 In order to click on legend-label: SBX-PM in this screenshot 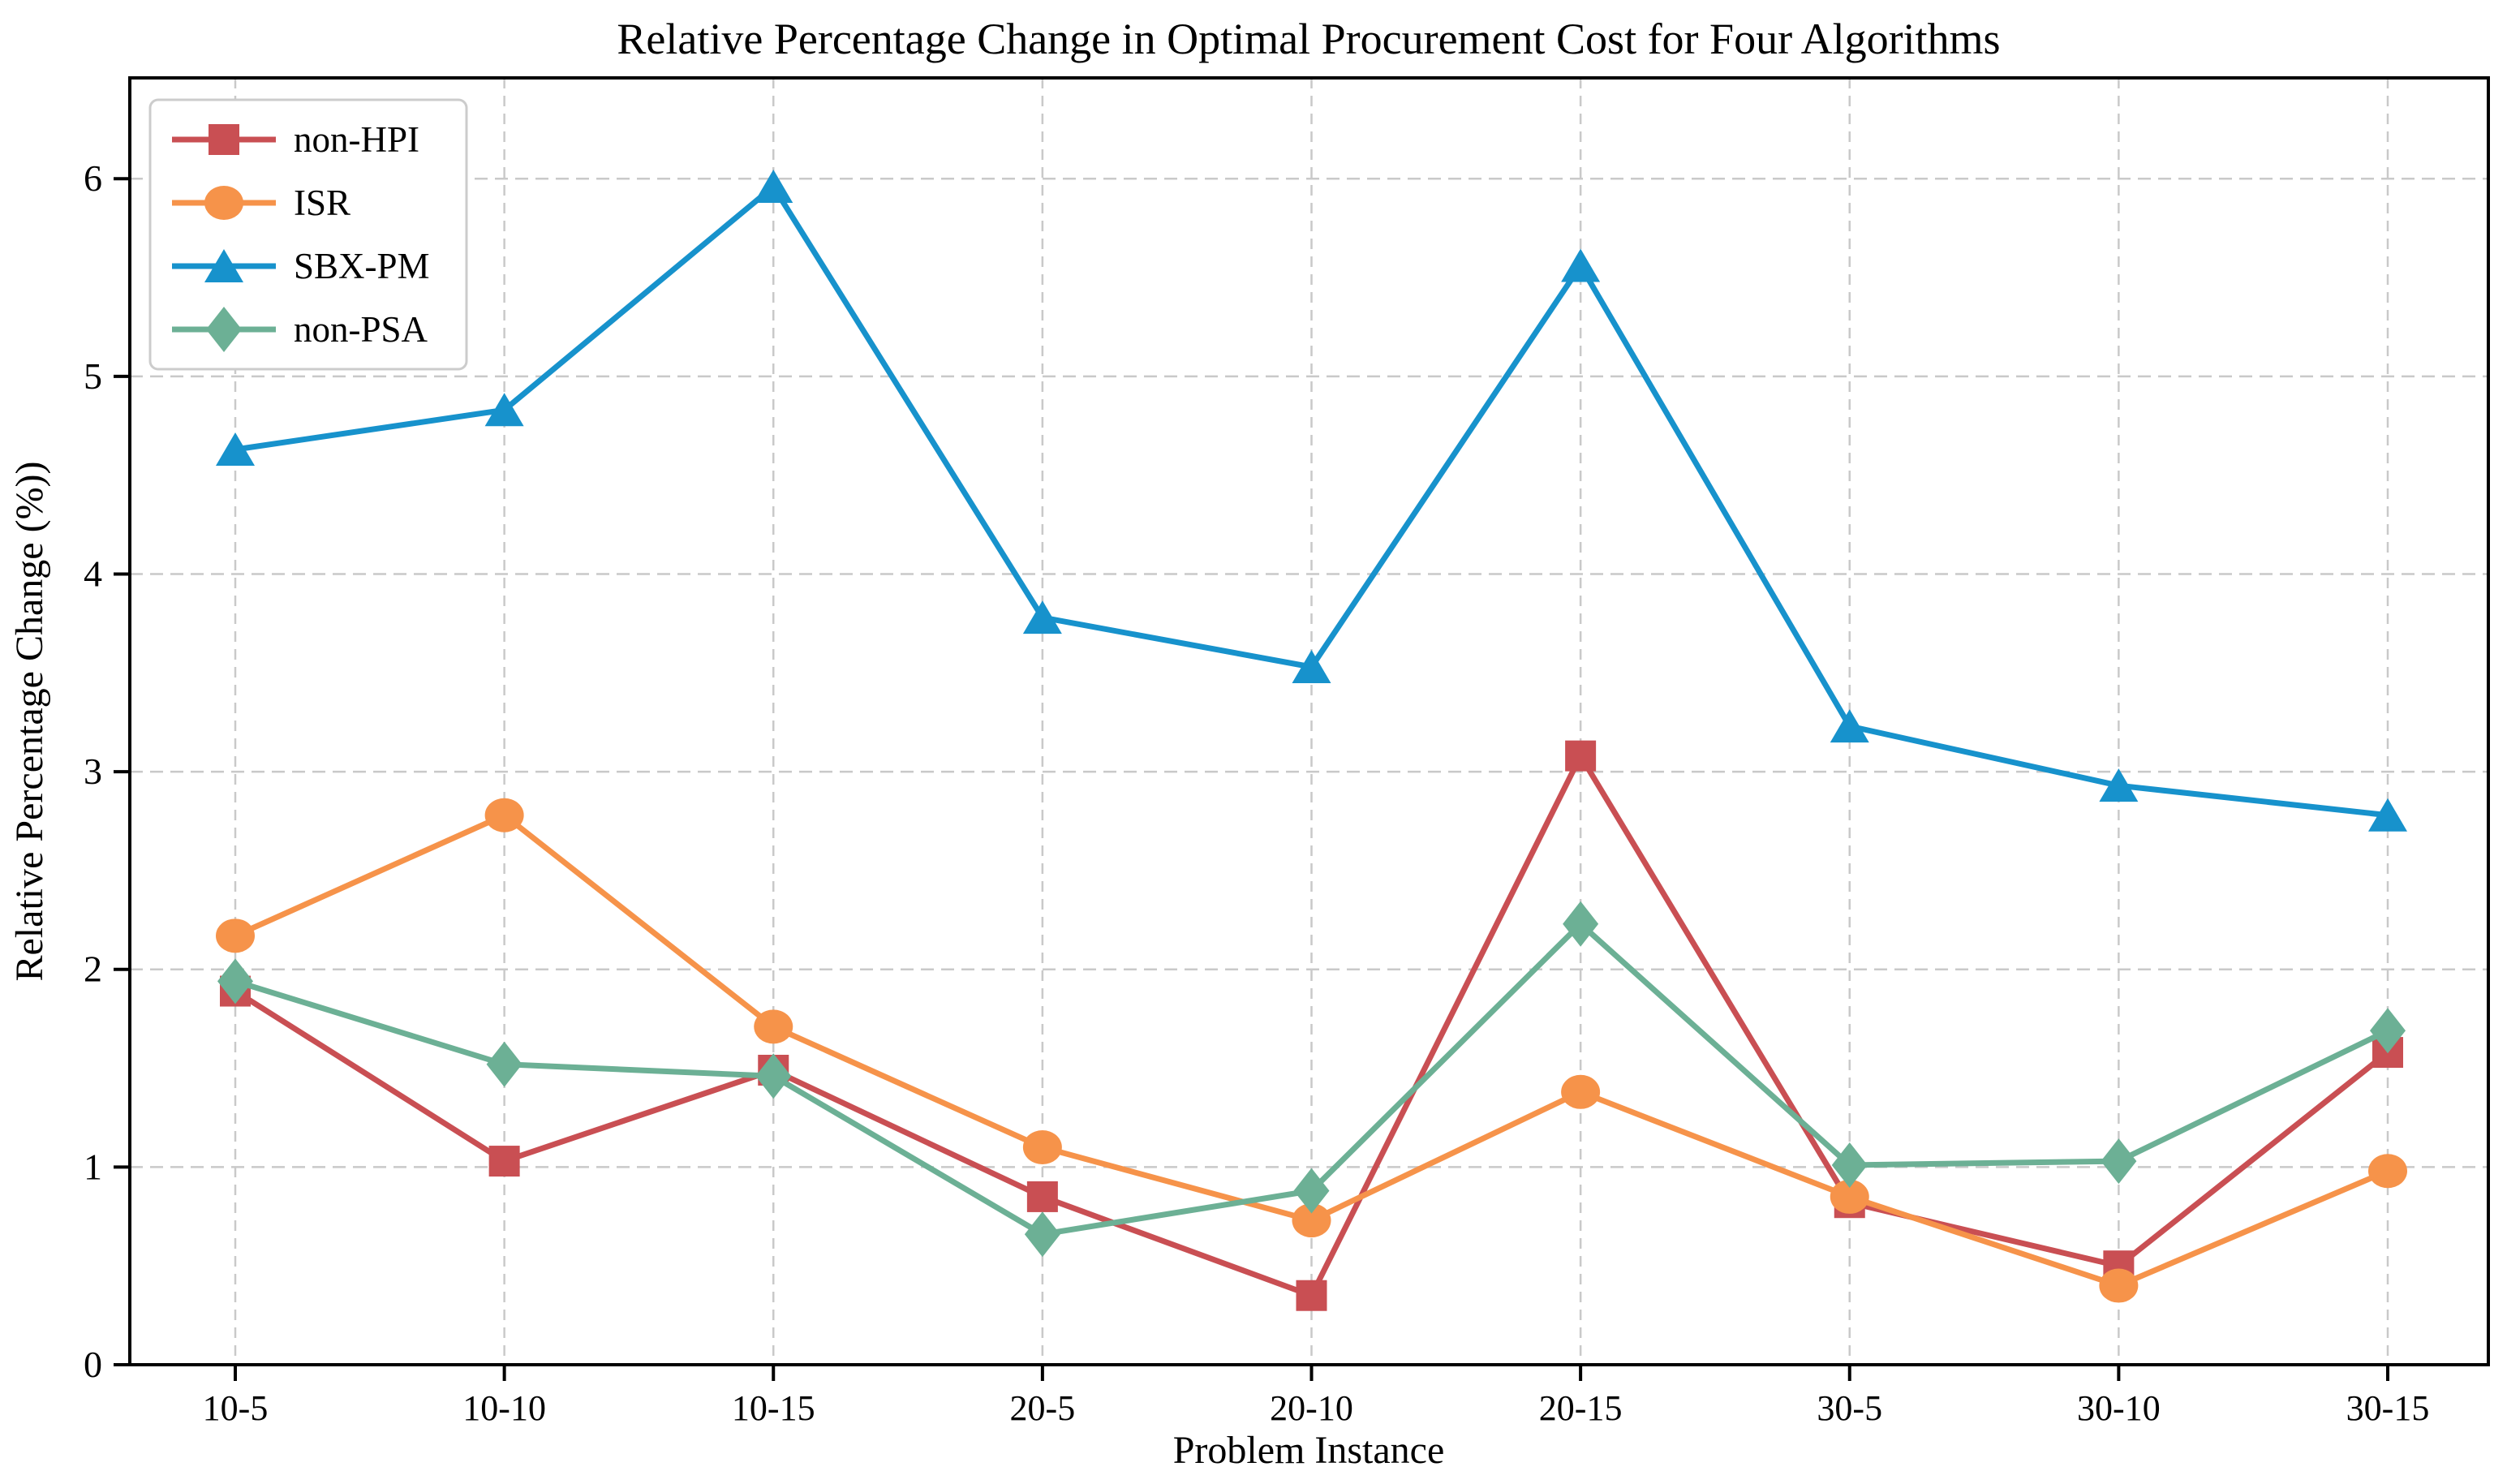, I will do `click(362, 266)`.